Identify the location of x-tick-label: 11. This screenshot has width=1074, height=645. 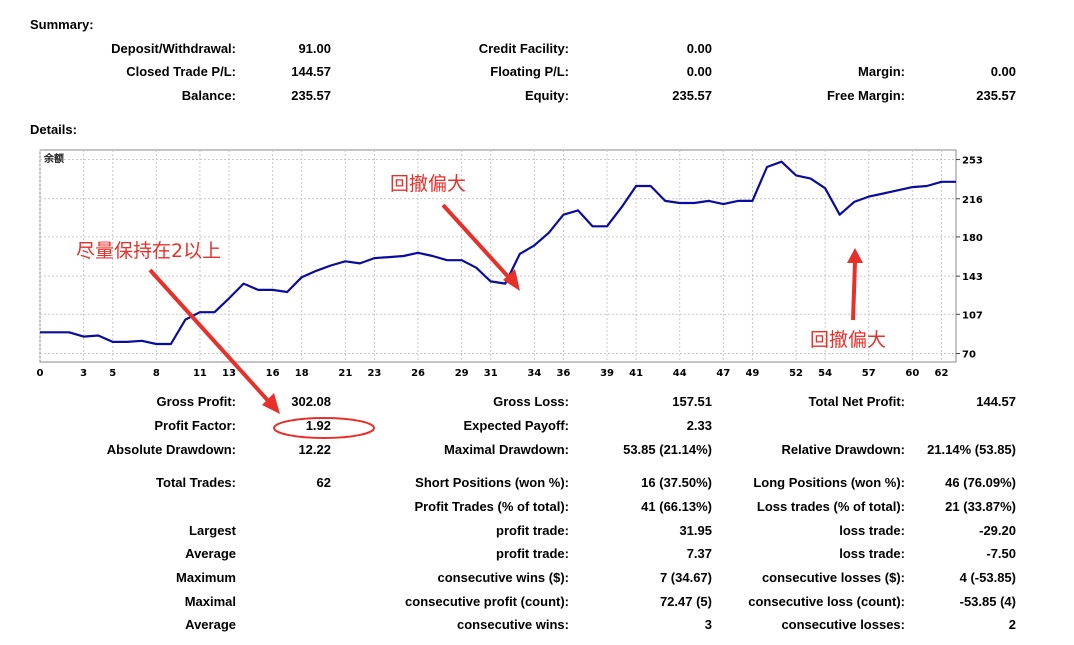
(200, 373).